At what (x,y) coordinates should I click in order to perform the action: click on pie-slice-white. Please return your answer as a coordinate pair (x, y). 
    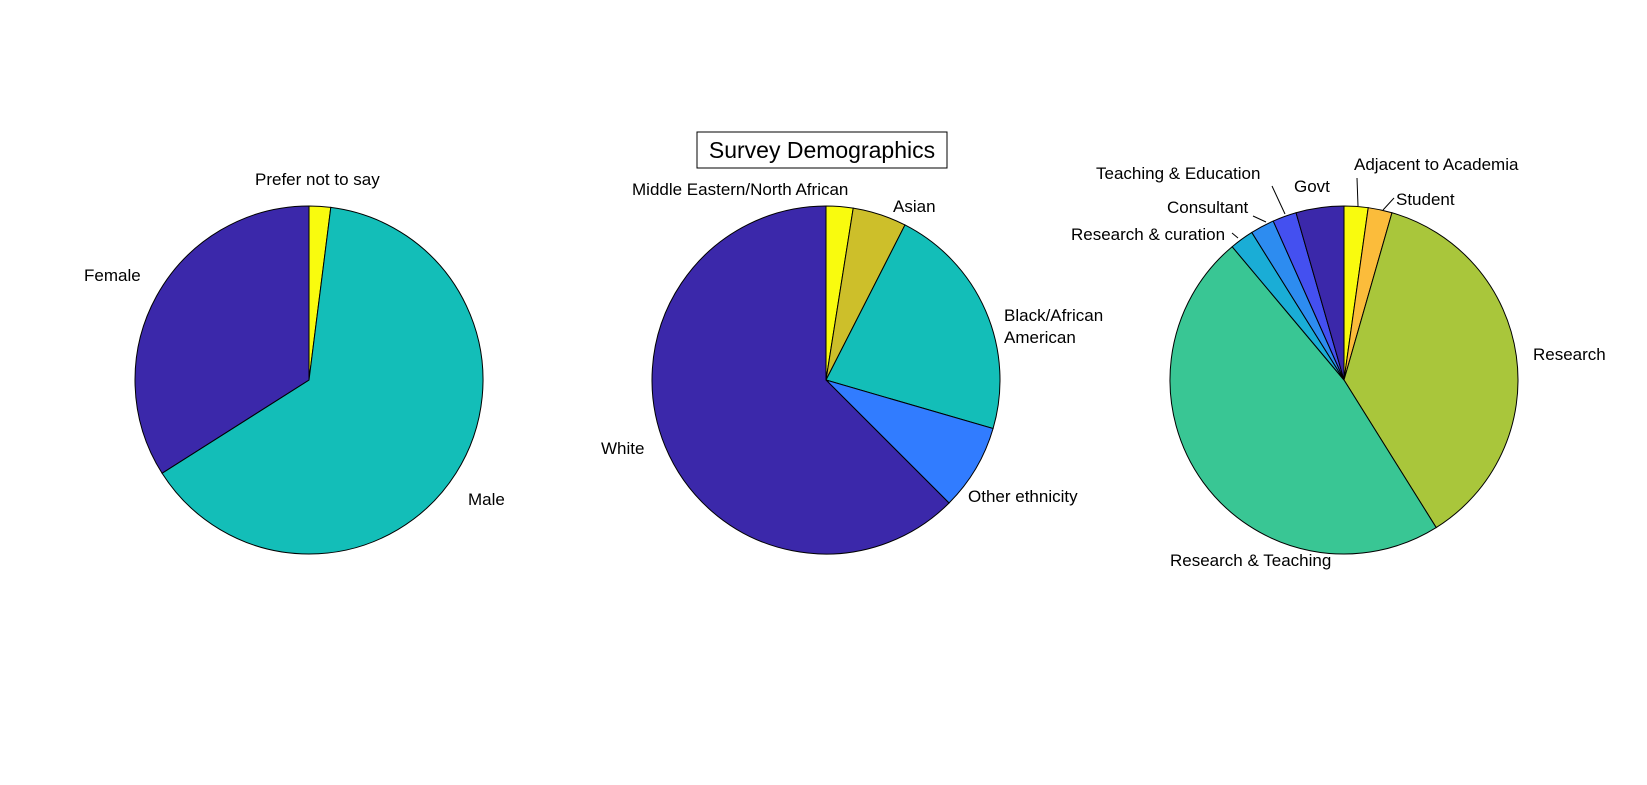
    Looking at the image, I should click on (800, 380).